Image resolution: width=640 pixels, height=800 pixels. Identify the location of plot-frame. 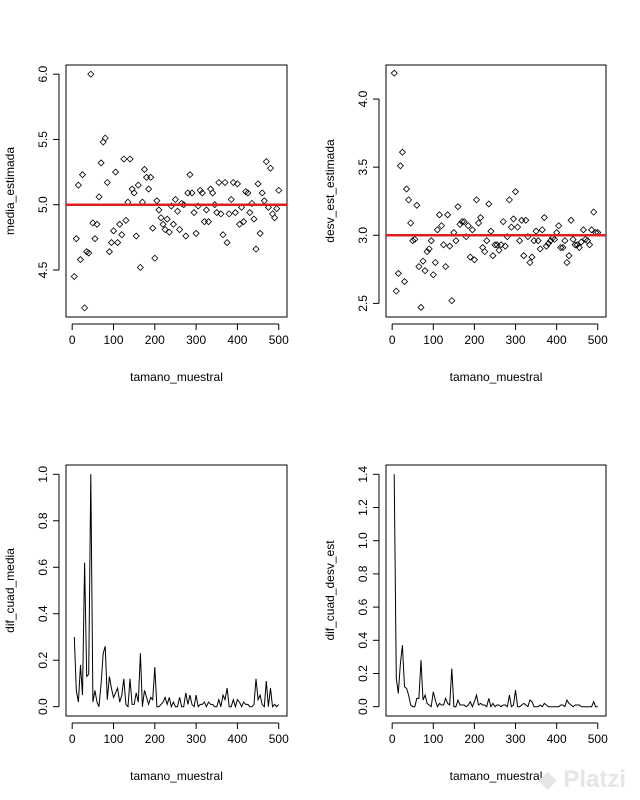
(496, 191).